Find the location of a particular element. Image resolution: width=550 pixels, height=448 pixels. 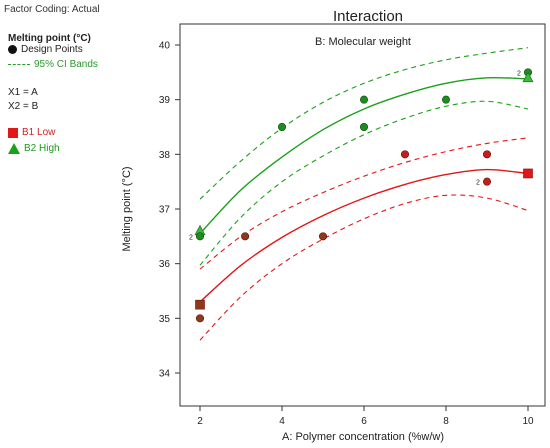

dashed-line-icon is located at coordinates (19, 64).